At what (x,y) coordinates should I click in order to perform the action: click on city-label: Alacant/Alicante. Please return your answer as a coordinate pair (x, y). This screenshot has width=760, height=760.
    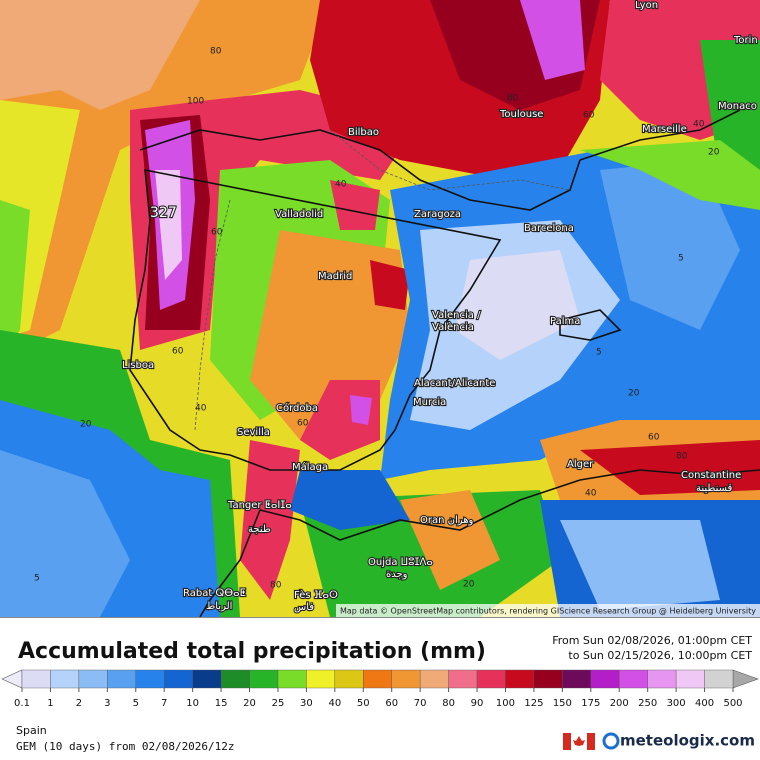
    Looking at the image, I should click on (454, 383).